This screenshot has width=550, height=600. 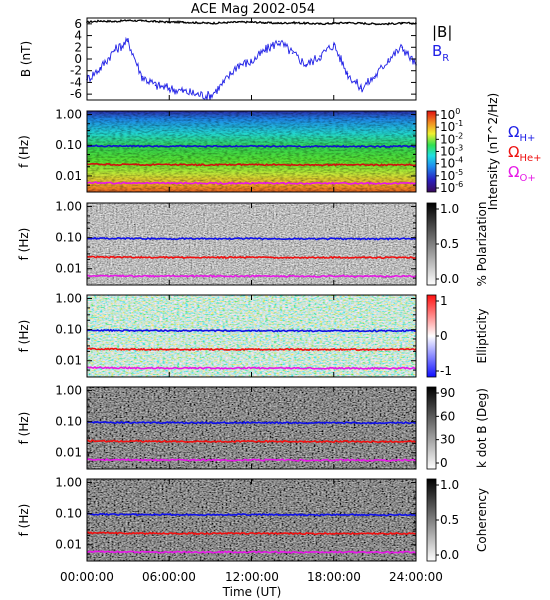 What do you see at coordinates (530, 158) in the screenshot?
I see `legend-omega-he-sub: He+` at bounding box center [530, 158].